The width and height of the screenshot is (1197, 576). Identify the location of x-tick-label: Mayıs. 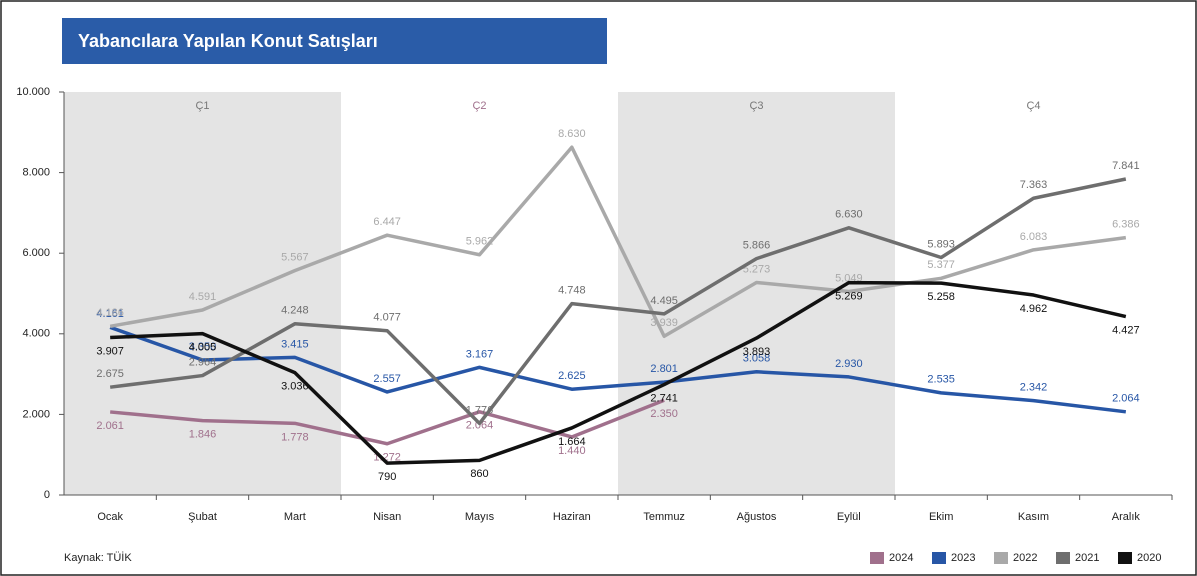
(480, 517).